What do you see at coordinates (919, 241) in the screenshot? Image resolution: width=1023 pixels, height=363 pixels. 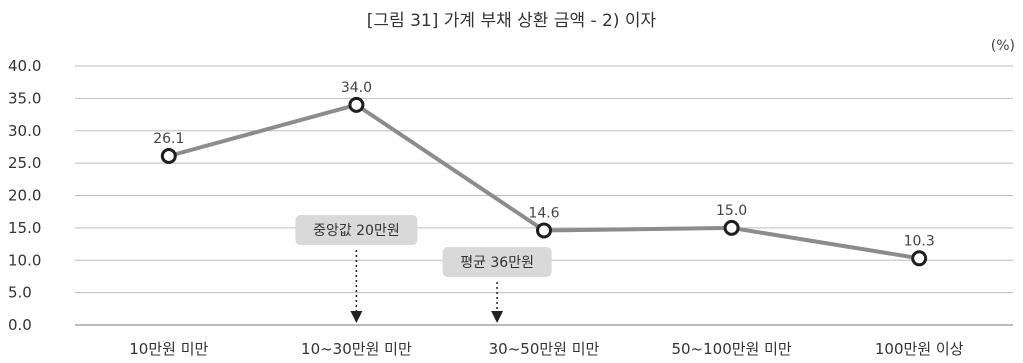 I see `data-label: 10.3` at bounding box center [919, 241].